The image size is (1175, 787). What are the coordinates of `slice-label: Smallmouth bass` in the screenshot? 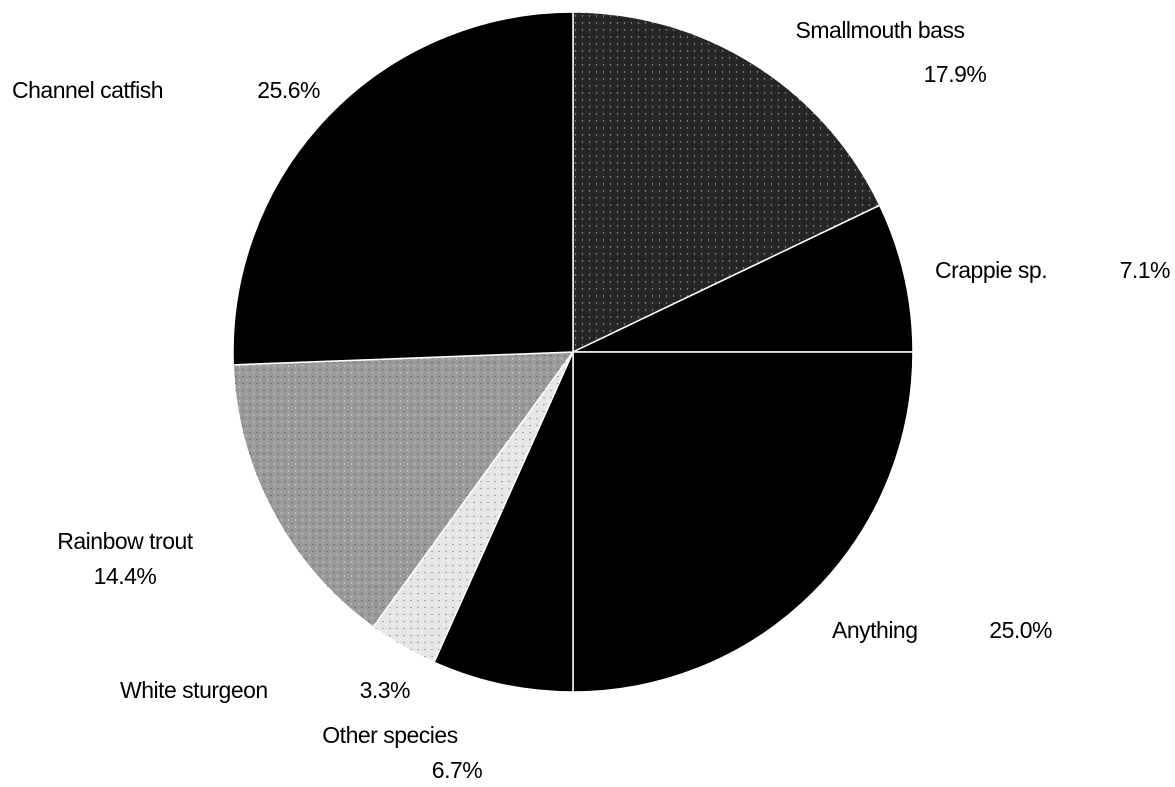 It's located at (880, 30).